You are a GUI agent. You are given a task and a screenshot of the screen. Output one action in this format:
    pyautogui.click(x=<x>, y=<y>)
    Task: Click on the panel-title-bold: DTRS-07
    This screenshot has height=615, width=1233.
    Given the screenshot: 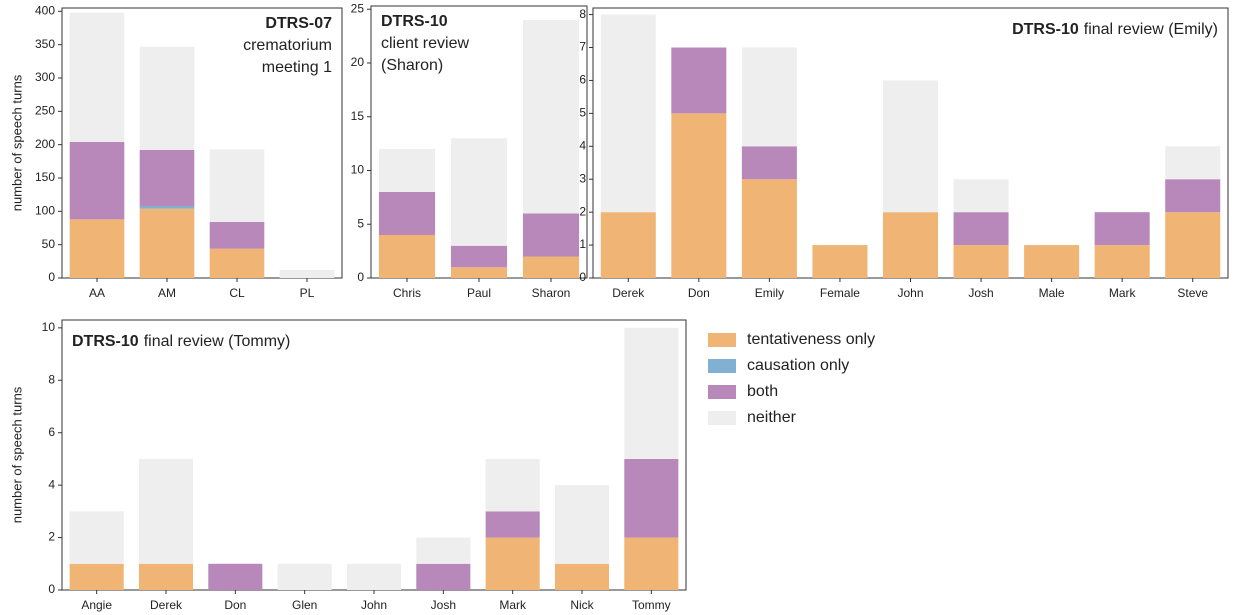 What is the action you would take?
    pyautogui.click(x=298, y=23)
    